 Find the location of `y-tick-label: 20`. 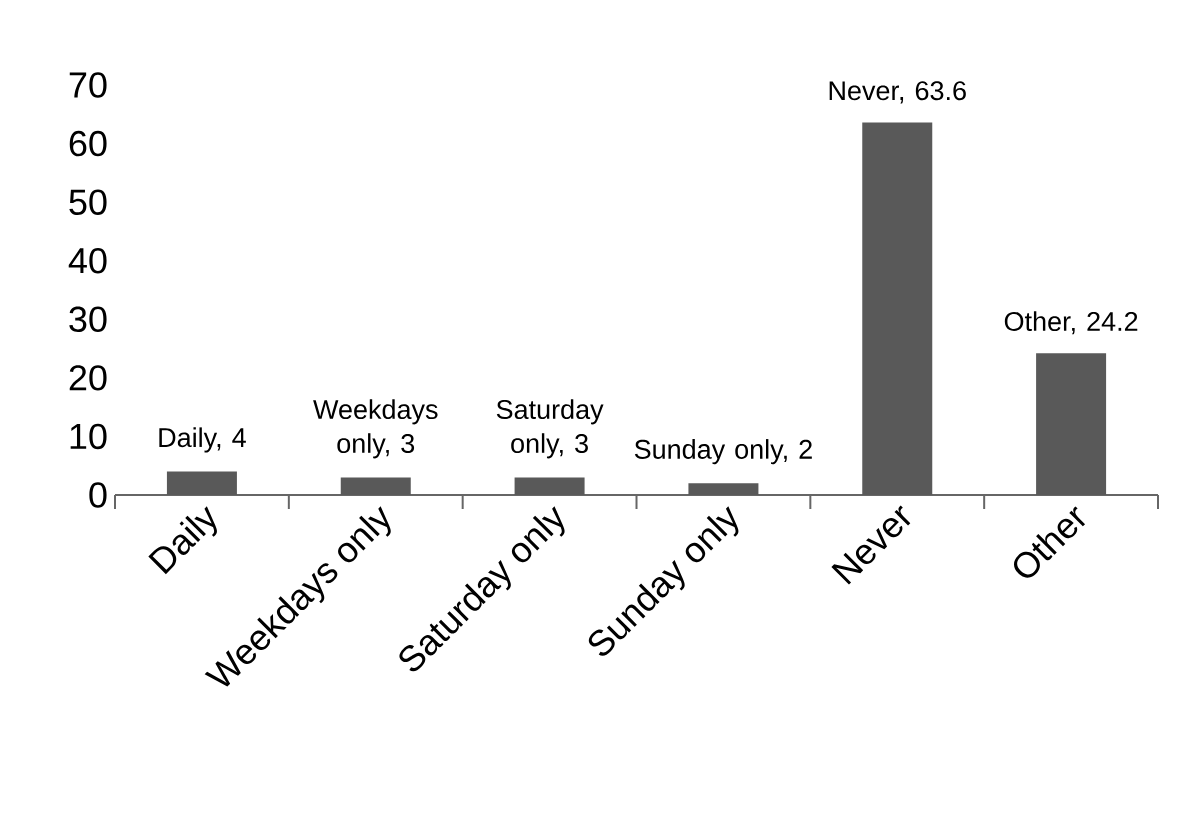

y-tick-label: 20 is located at coordinates (88, 378).